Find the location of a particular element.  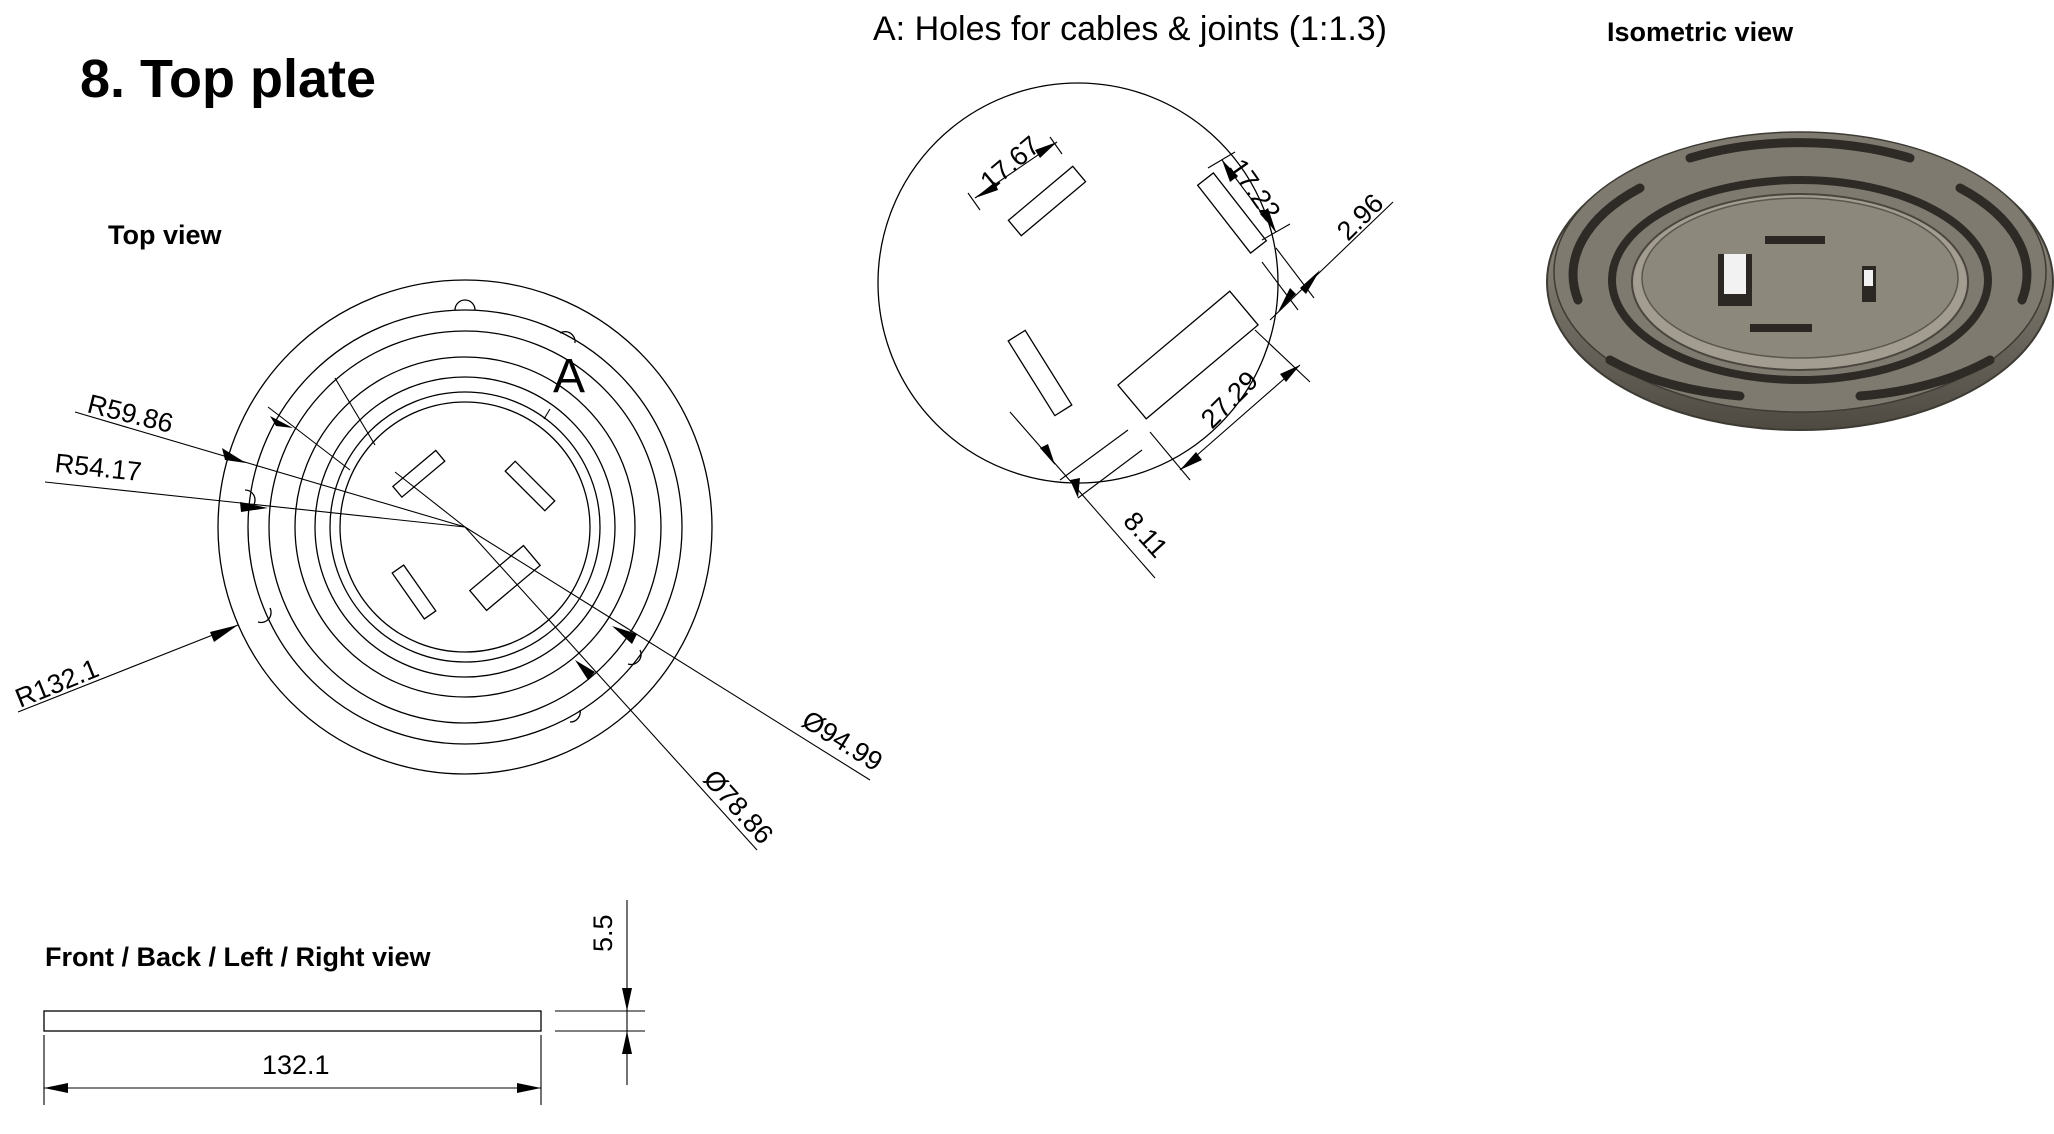

d94-leader is located at coordinates (667, 653).